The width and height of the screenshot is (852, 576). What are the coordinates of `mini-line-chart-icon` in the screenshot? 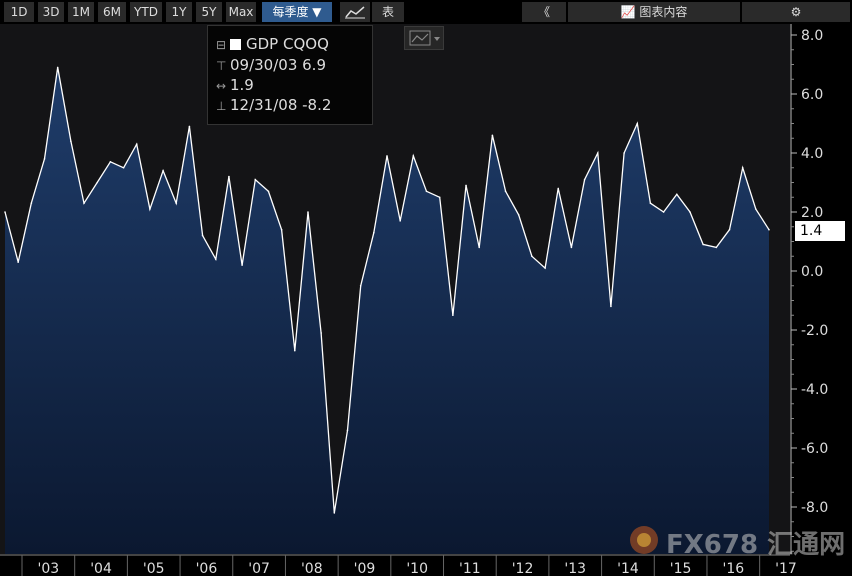 It's located at (424, 38).